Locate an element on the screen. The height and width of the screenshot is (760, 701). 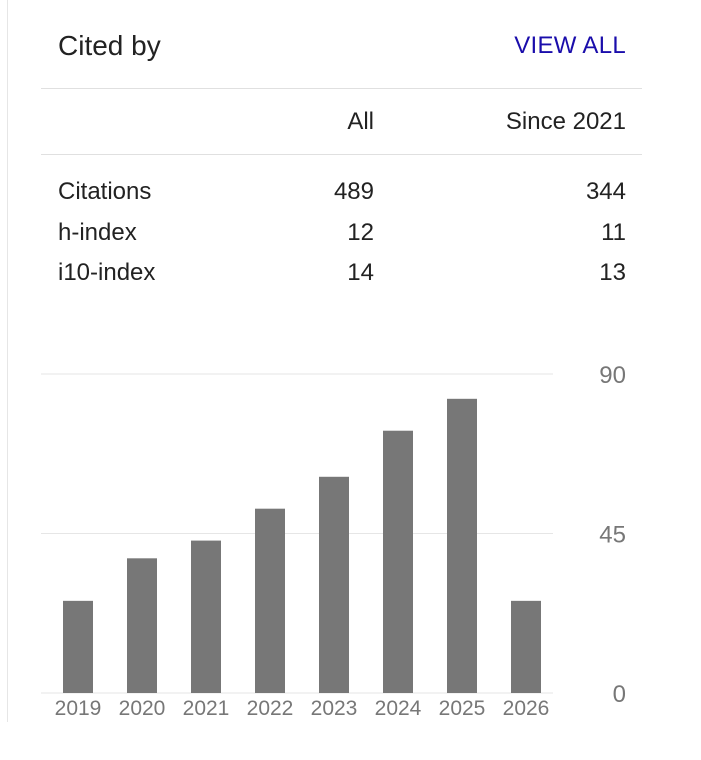
bar-2026 is located at coordinates (526, 646).